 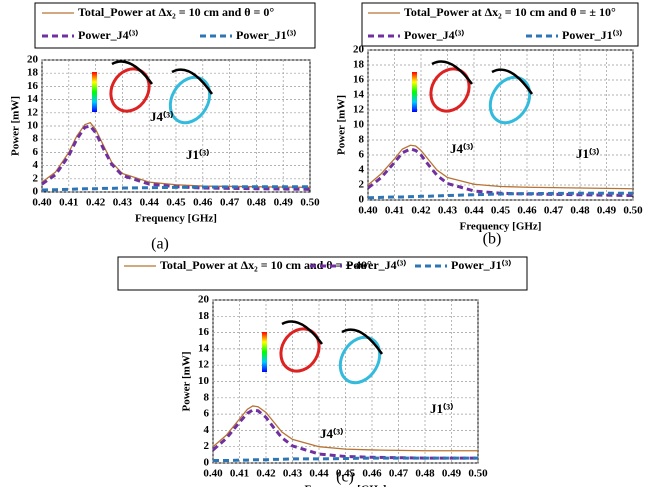 What do you see at coordinates (176, 12) in the screenshot?
I see `legend-label: Total_Power at Δx₂ = 10 cm and θ = 0°` at bounding box center [176, 12].